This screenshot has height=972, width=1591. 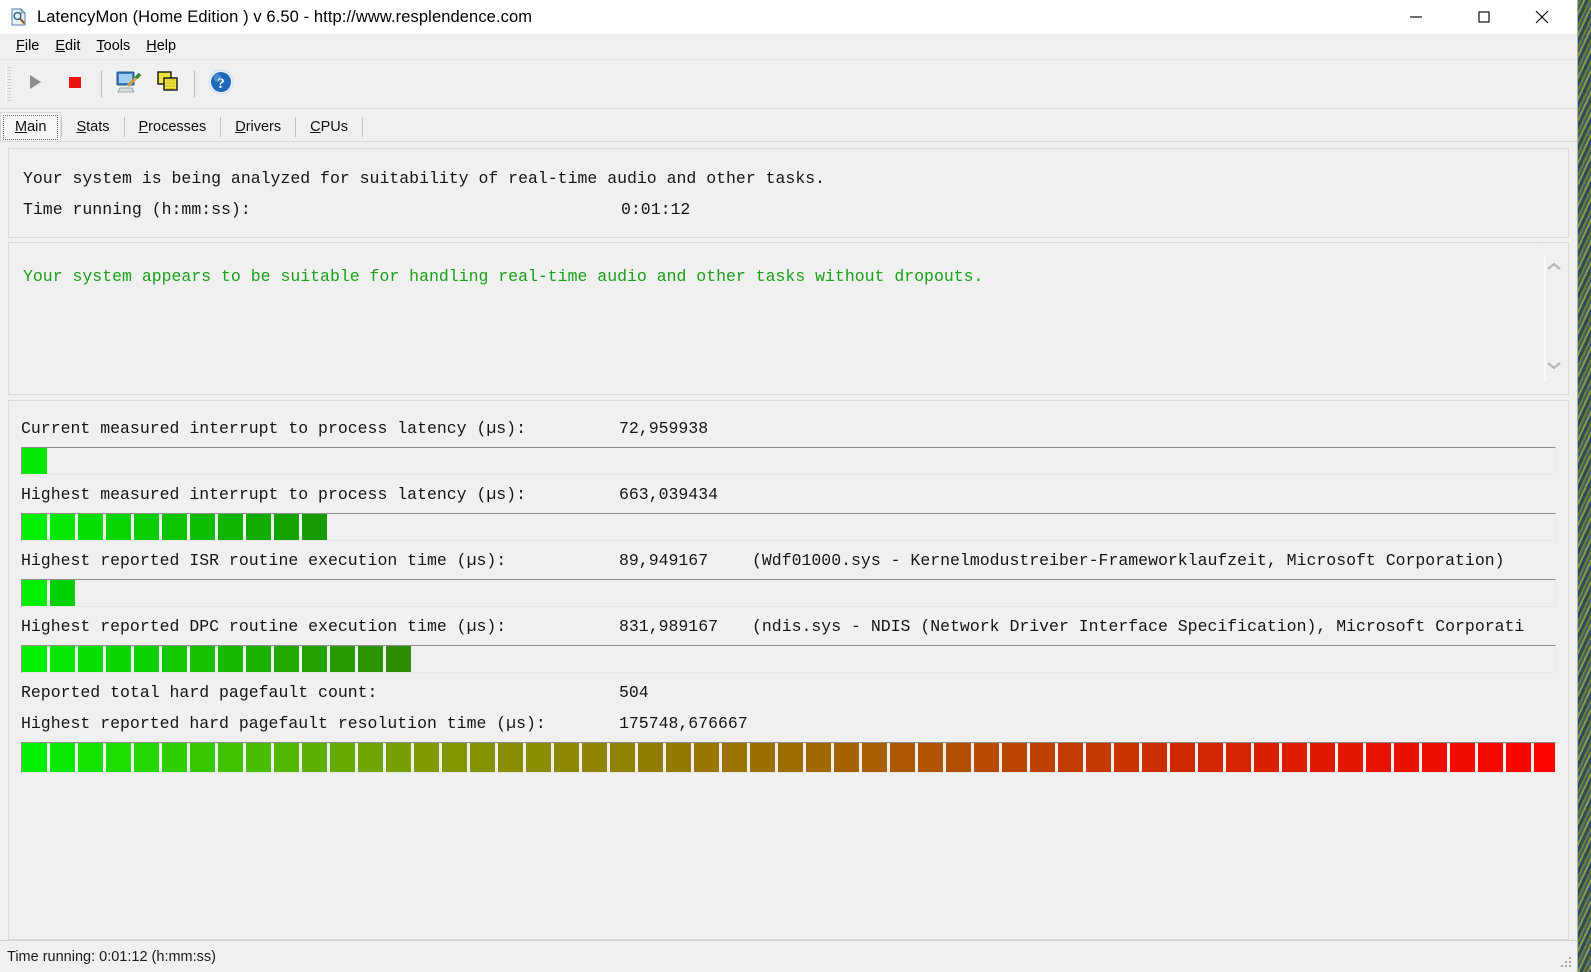 I want to click on highest-isr-value: 89,949167, so click(x=664, y=560).